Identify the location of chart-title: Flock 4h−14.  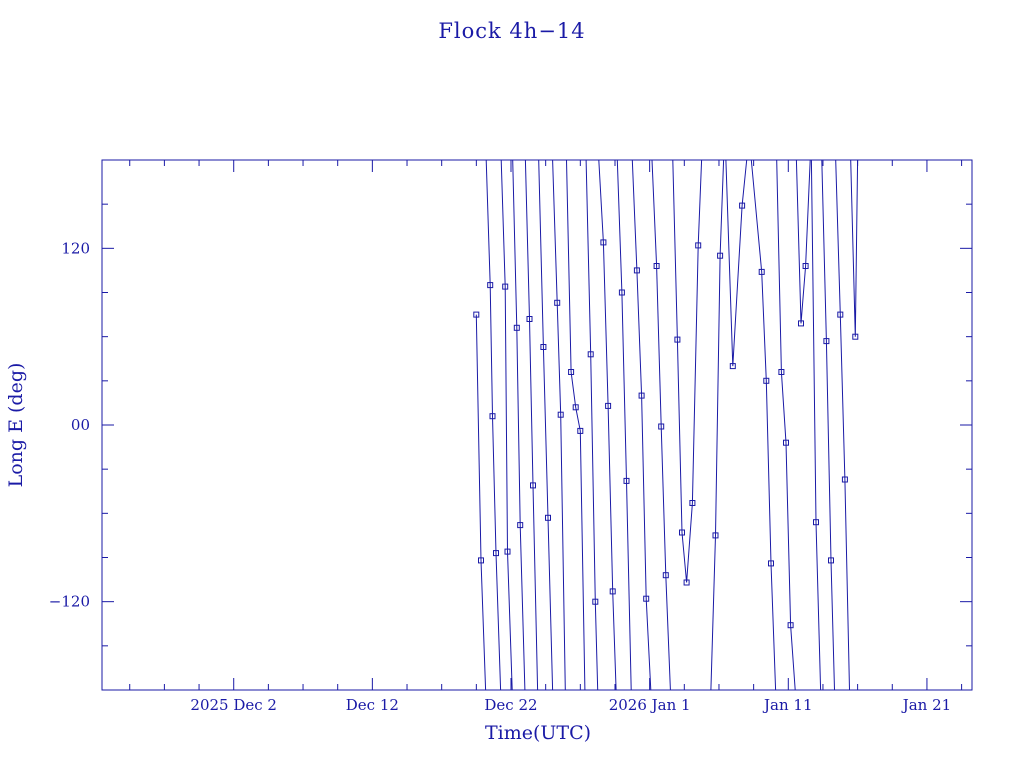
(511, 31).